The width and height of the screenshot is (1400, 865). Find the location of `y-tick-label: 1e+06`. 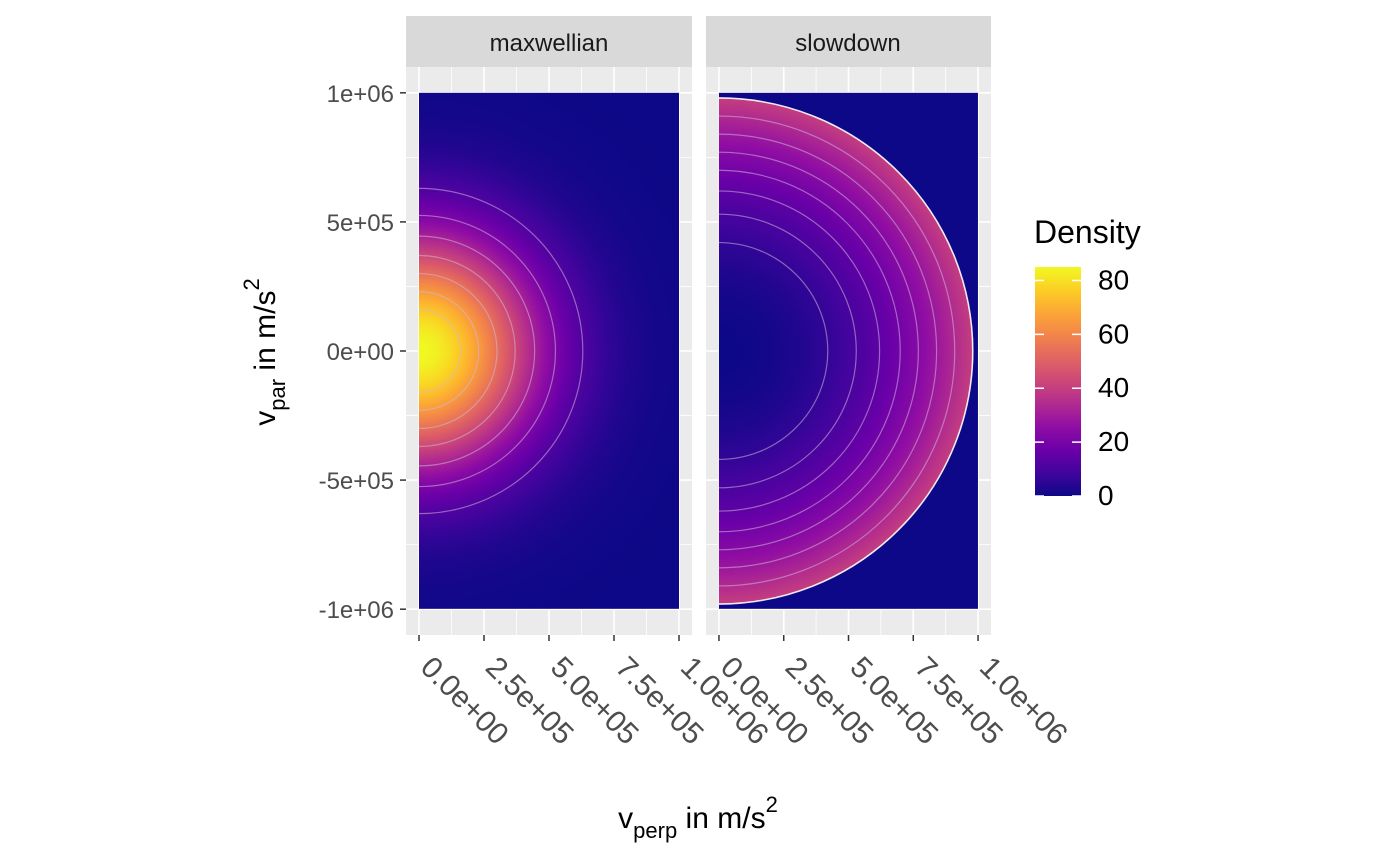

y-tick-label: 1e+06 is located at coordinates (360, 94).